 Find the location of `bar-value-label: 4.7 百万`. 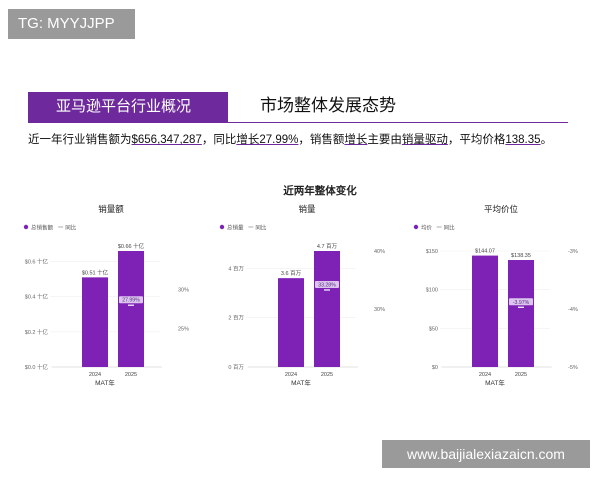

bar-value-label: 4.7 百万 is located at coordinates (327, 246).